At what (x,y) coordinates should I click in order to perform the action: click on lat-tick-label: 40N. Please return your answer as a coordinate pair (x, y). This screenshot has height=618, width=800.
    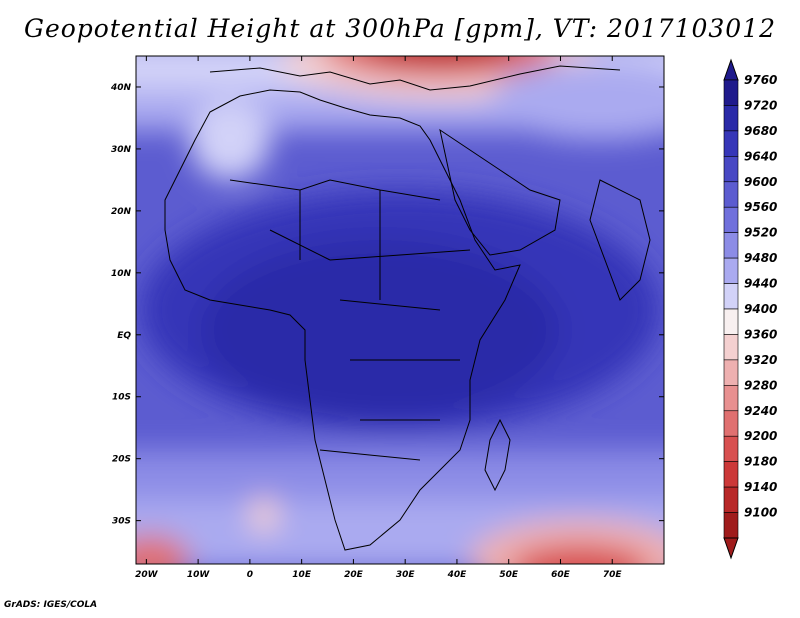
    Looking at the image, I should click on (121, 88).